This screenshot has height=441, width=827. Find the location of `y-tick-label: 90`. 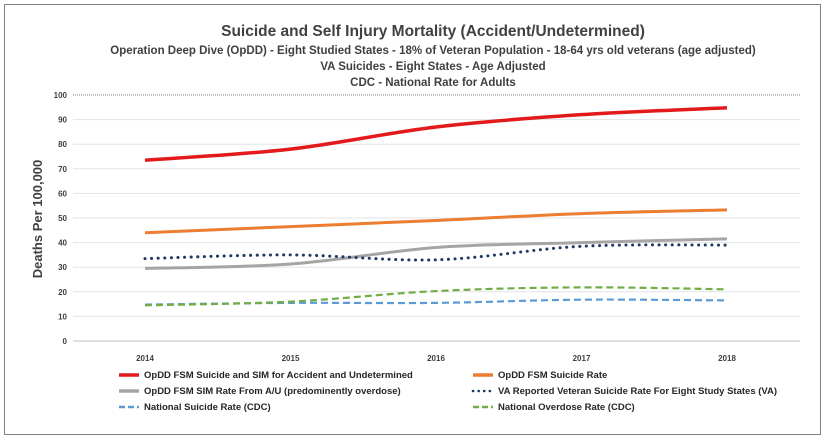

y-tick-label: 90 is located at coordinates (62, 120).